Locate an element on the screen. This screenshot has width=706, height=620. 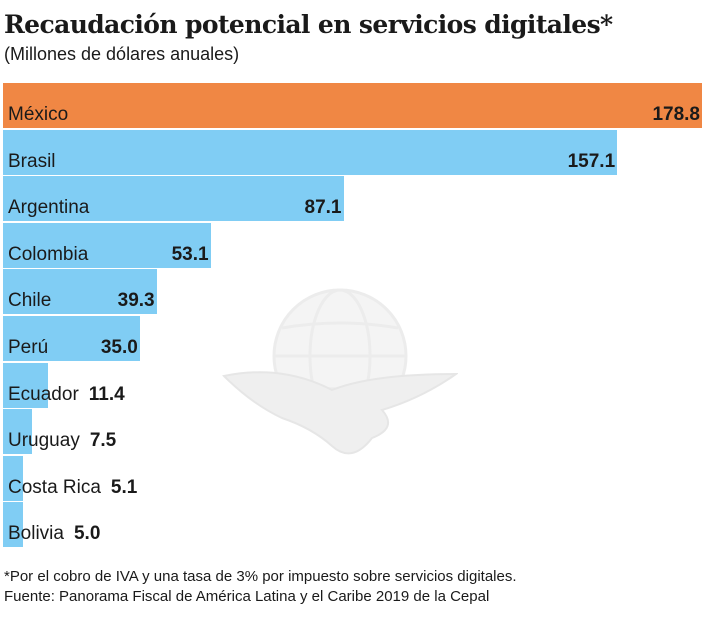
bar-row: Costa Rica 5.1 is located at coordinates (353, 478).